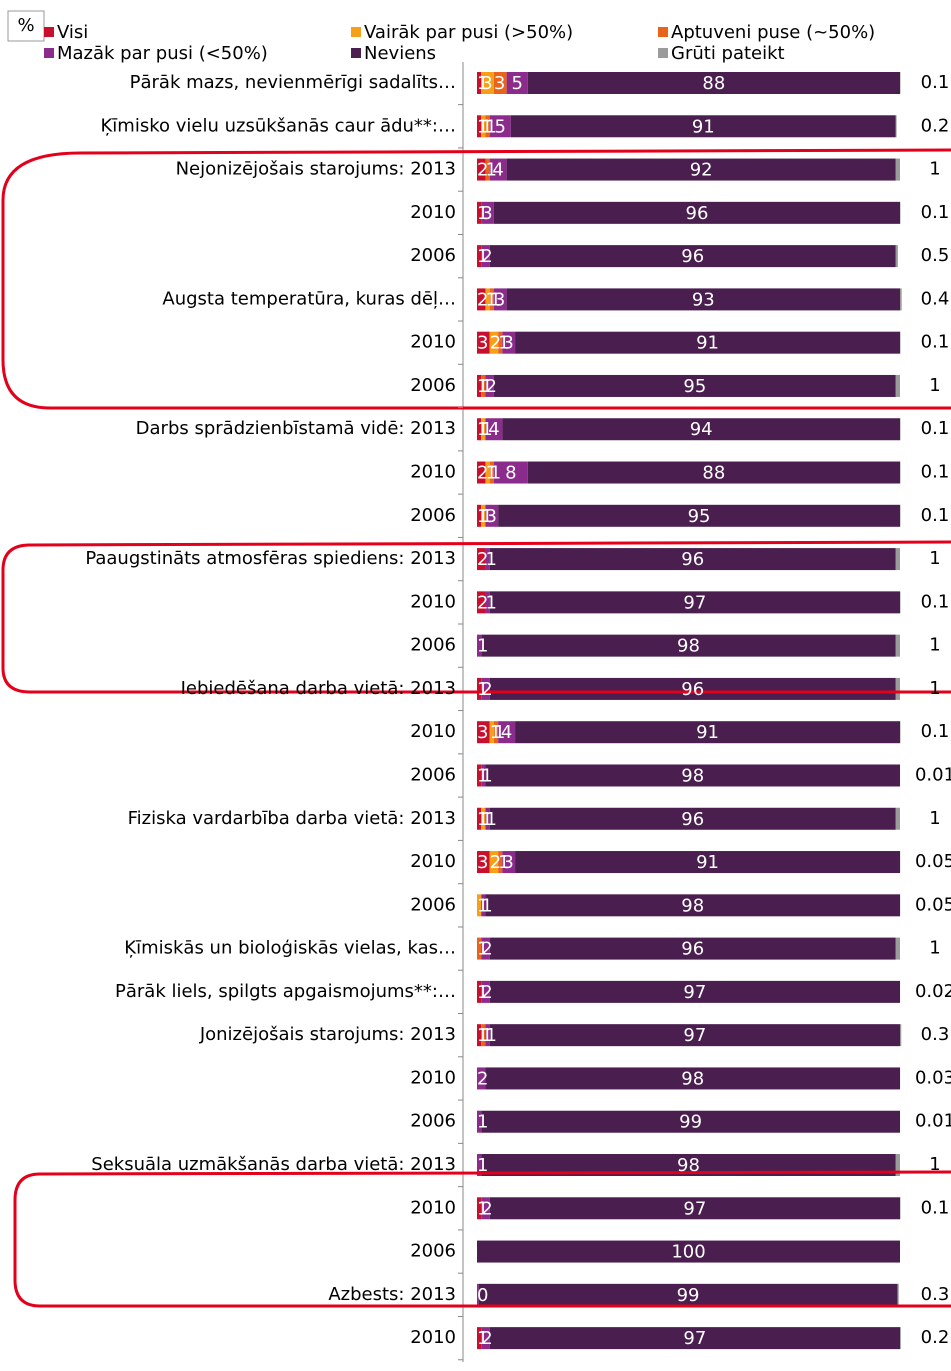 This screenshot has height=1371, width=951. What do you see at coordinates (773, 32) in the screenshot?
I see `legend-label: Aptuveni puse (~50%)` at bounding box center [773, 32].